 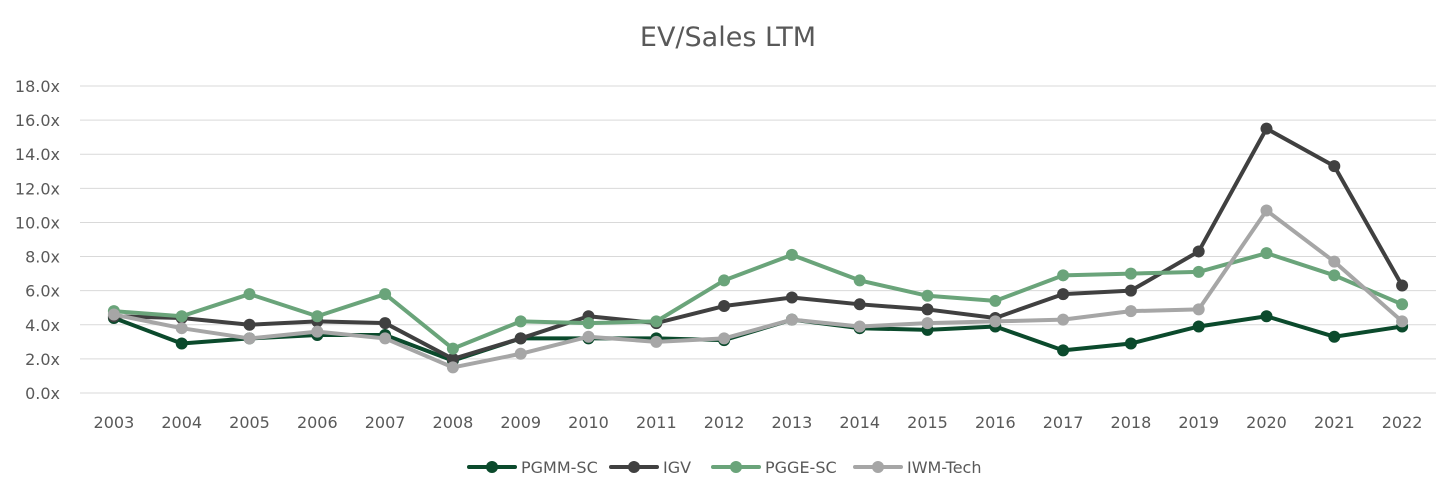 I want to click on legend-label: IWM-Tech, so click(x=944, y=467).